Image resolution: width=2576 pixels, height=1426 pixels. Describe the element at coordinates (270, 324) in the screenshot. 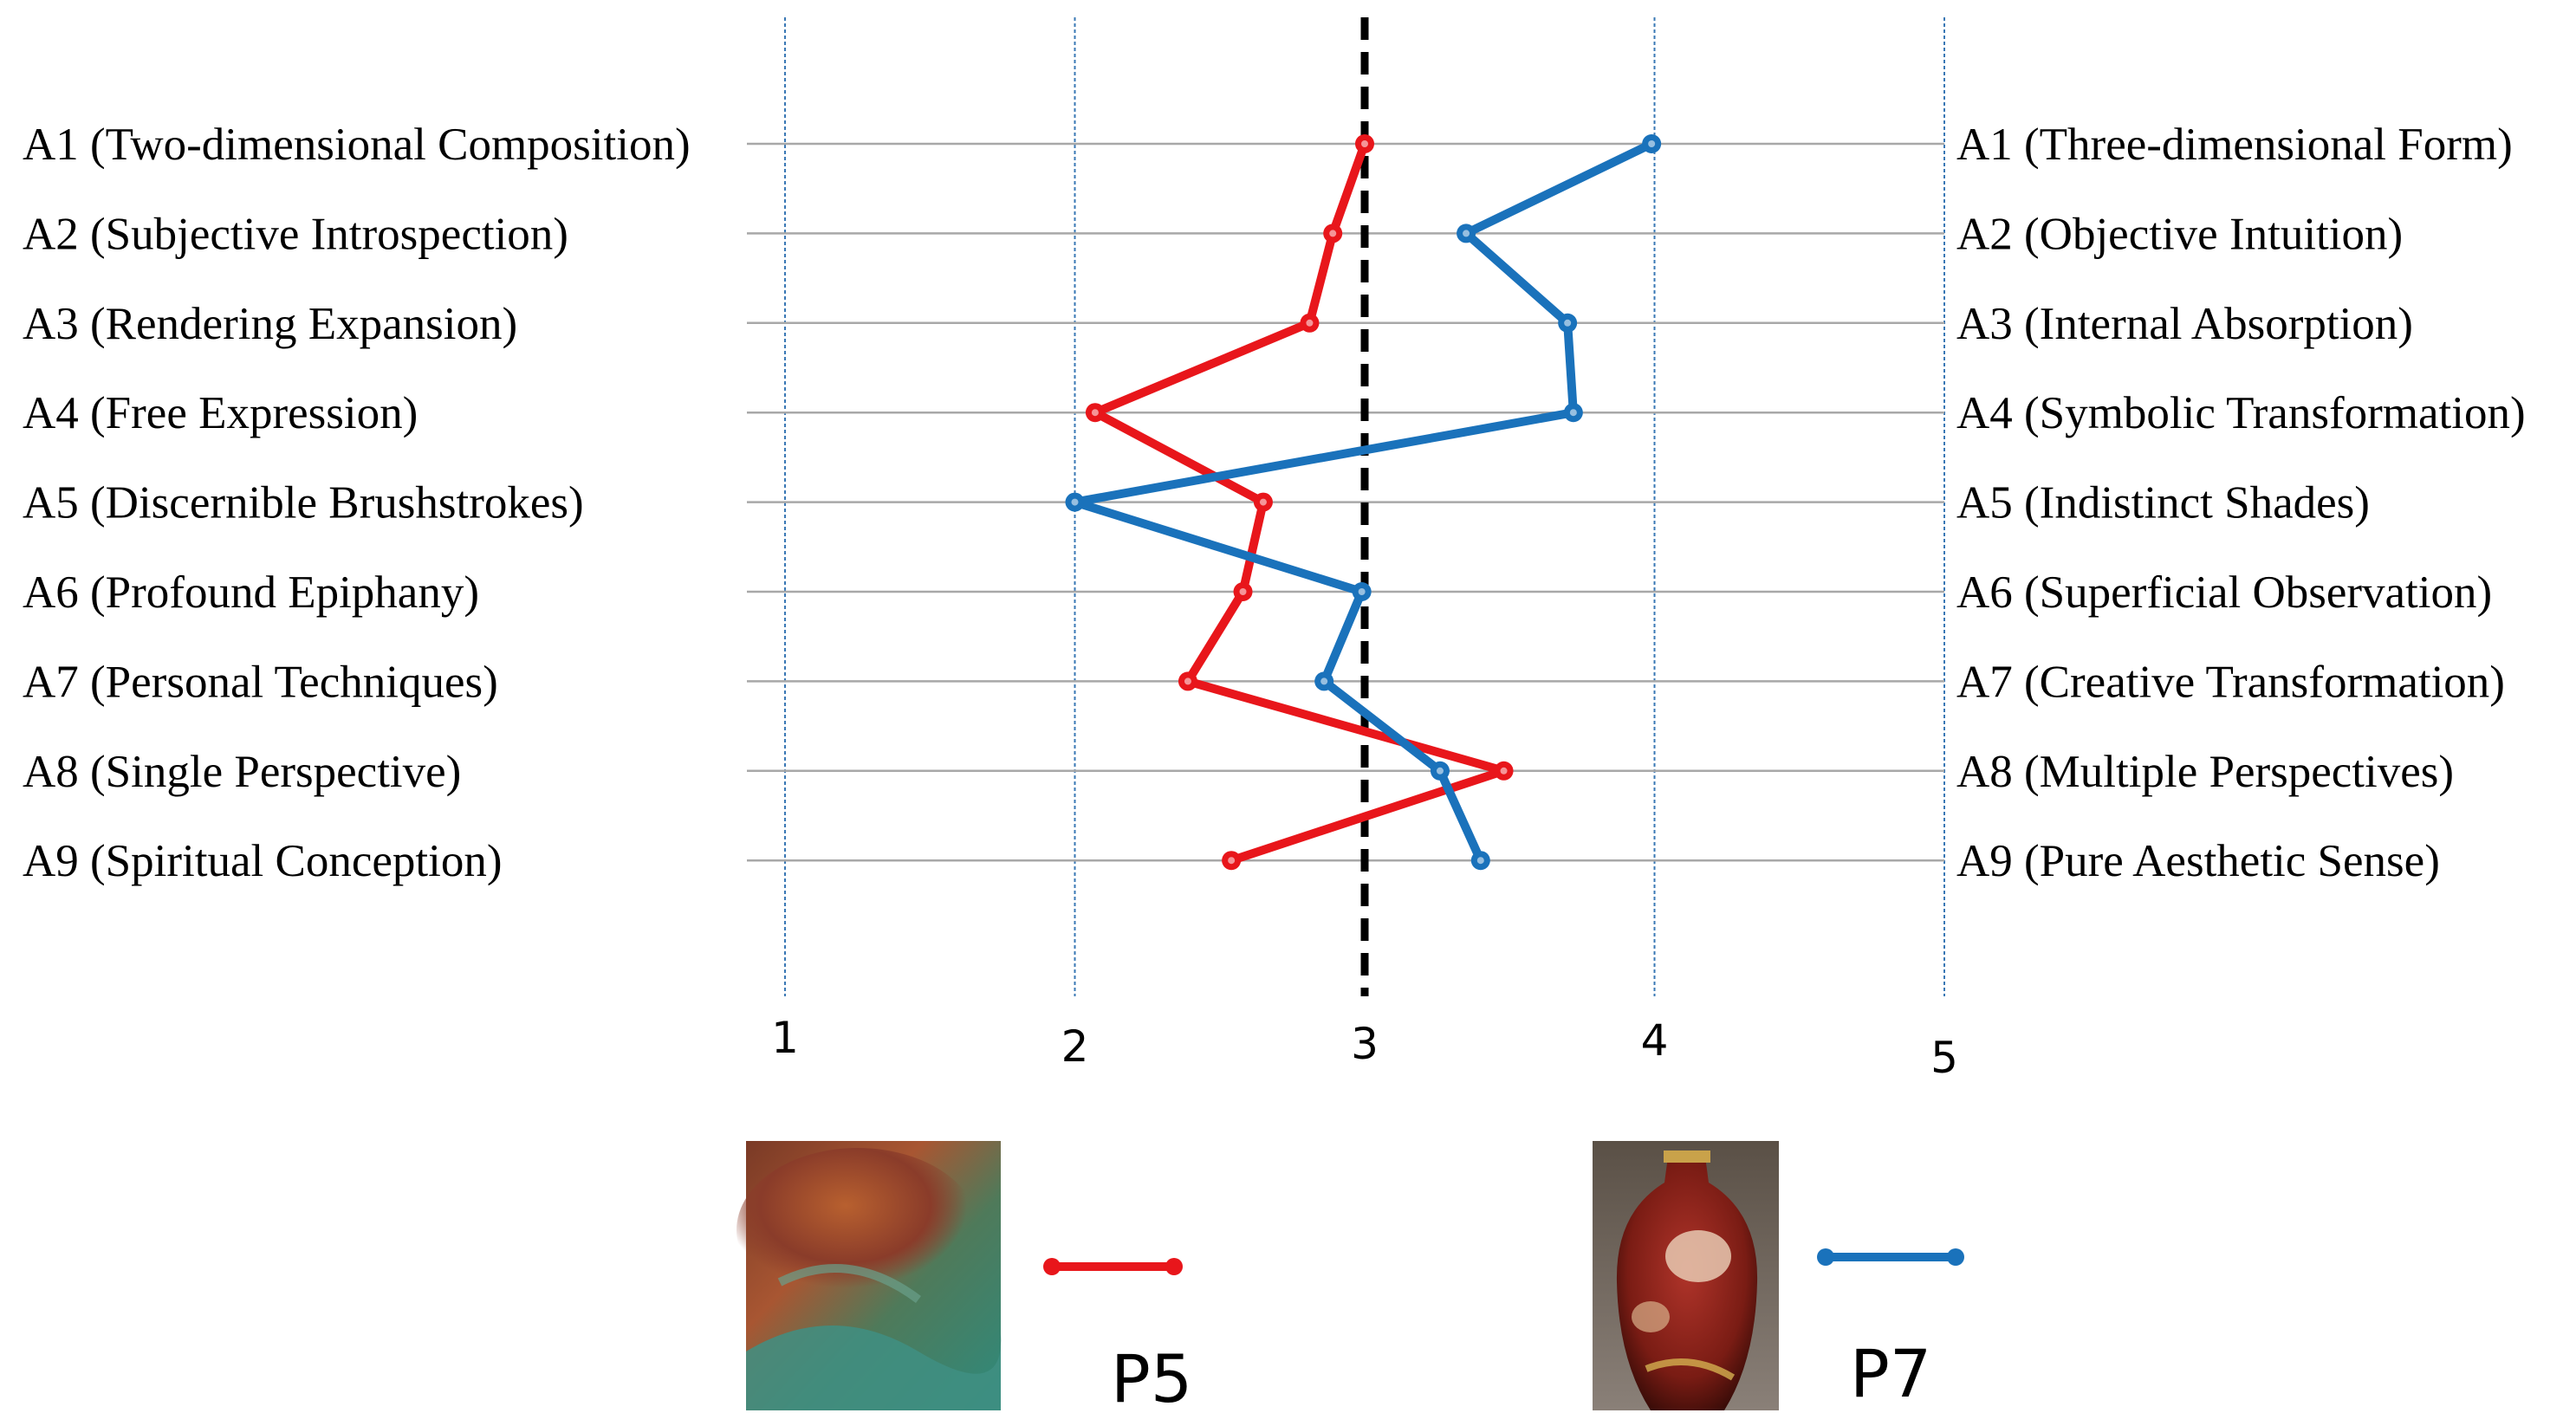

I see `left-attribute-label: A3 (Rendering Expansion)` at that location.